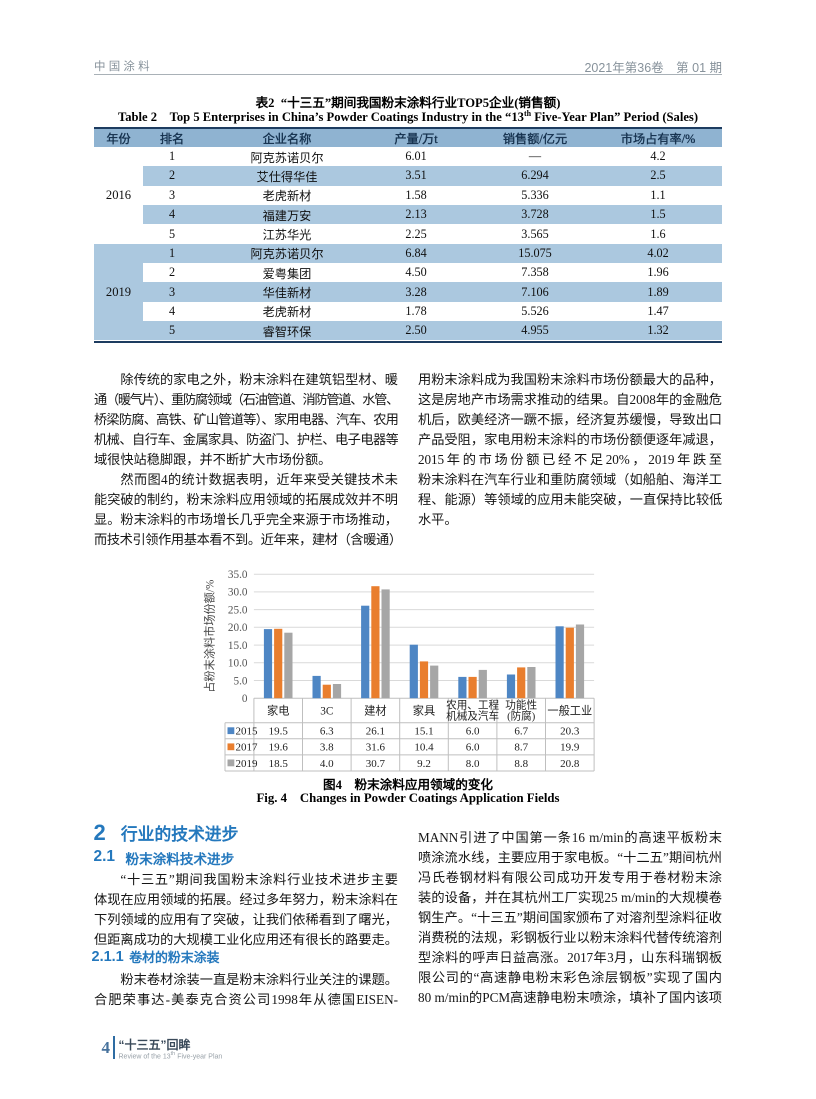 Image resolution: width=816 pixels, height=1099 pixels. Describe the element at coordinates (423, 732) in the screenshot. I see `svg-text: 15.1` at that location.